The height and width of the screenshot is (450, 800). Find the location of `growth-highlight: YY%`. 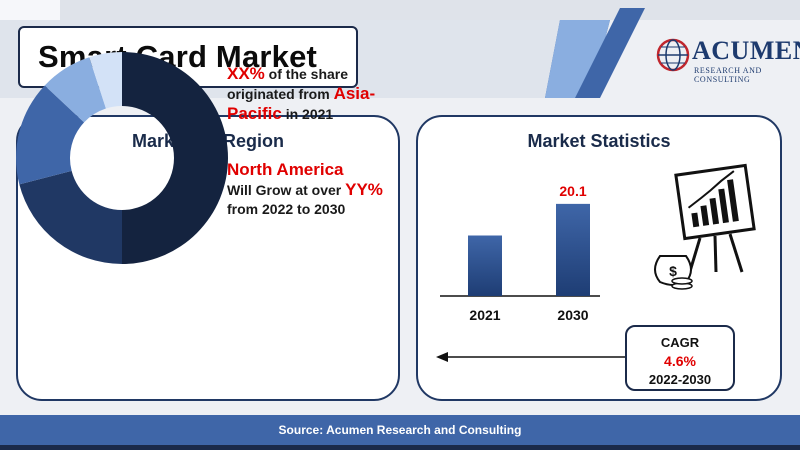

growth-highlight: YY% is located at coordinates (364, 189).